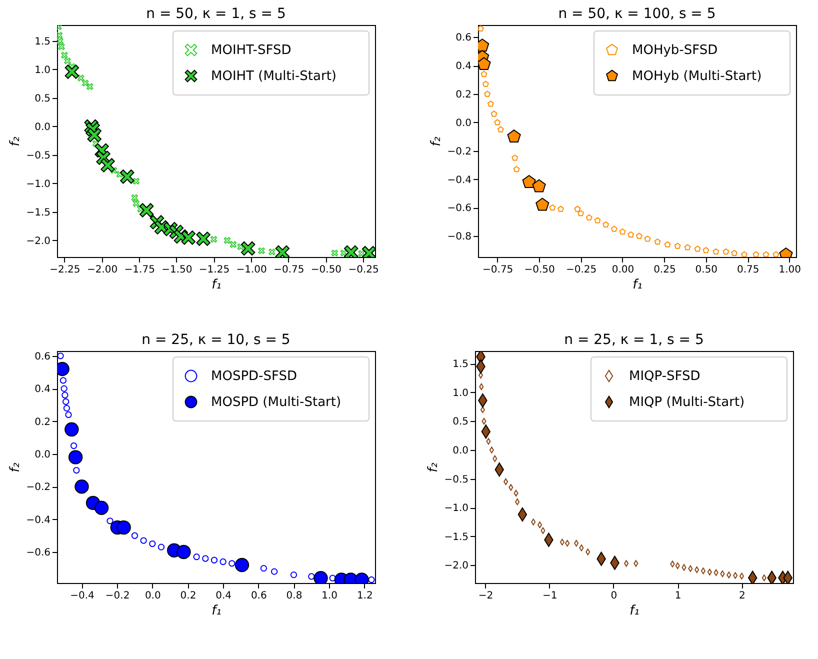 The width and height of the screenshot is (818, 659). What do you see at coordinates (38, 184) in the screenshot?
I see `y-tick-label: −1.0` at bounding box center [38, 184].